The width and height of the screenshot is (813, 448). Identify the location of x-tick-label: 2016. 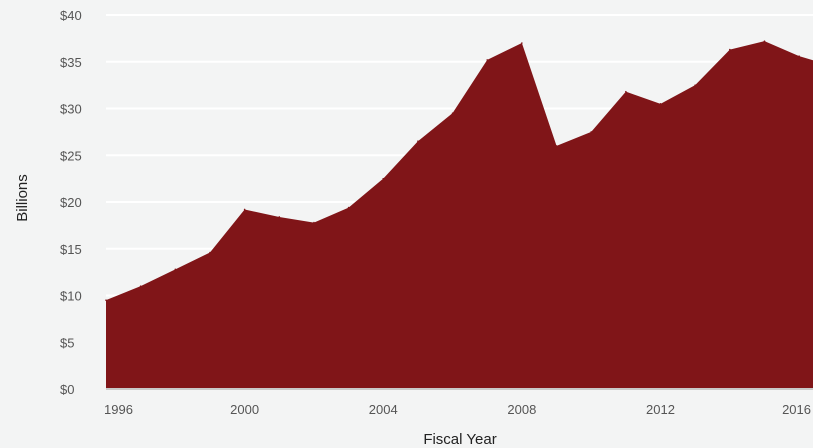
(796, 409).